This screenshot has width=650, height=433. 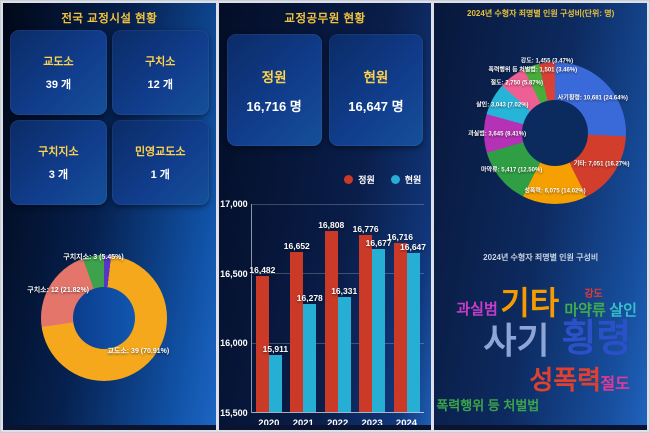 What do you see at coordinates (275, 349) in the screenshot?
I see `bar-value-label: 15,911` at bounding box center [275, 349].